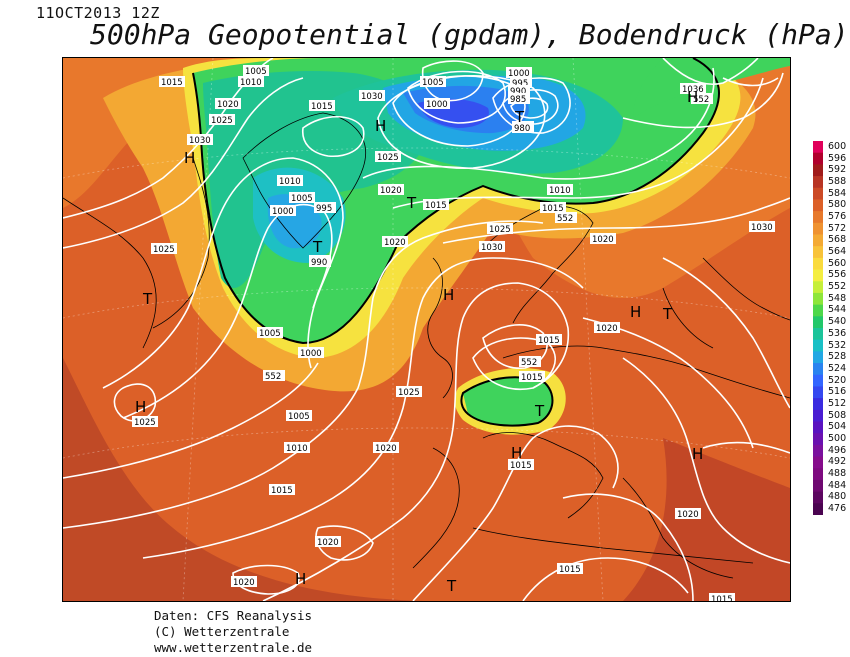 This screenshot has height=657, width=850. What do you see at coordinates (837, 240) in the screenshot?
I see `color-scale-label: 568` at bounding box center [837, 240].